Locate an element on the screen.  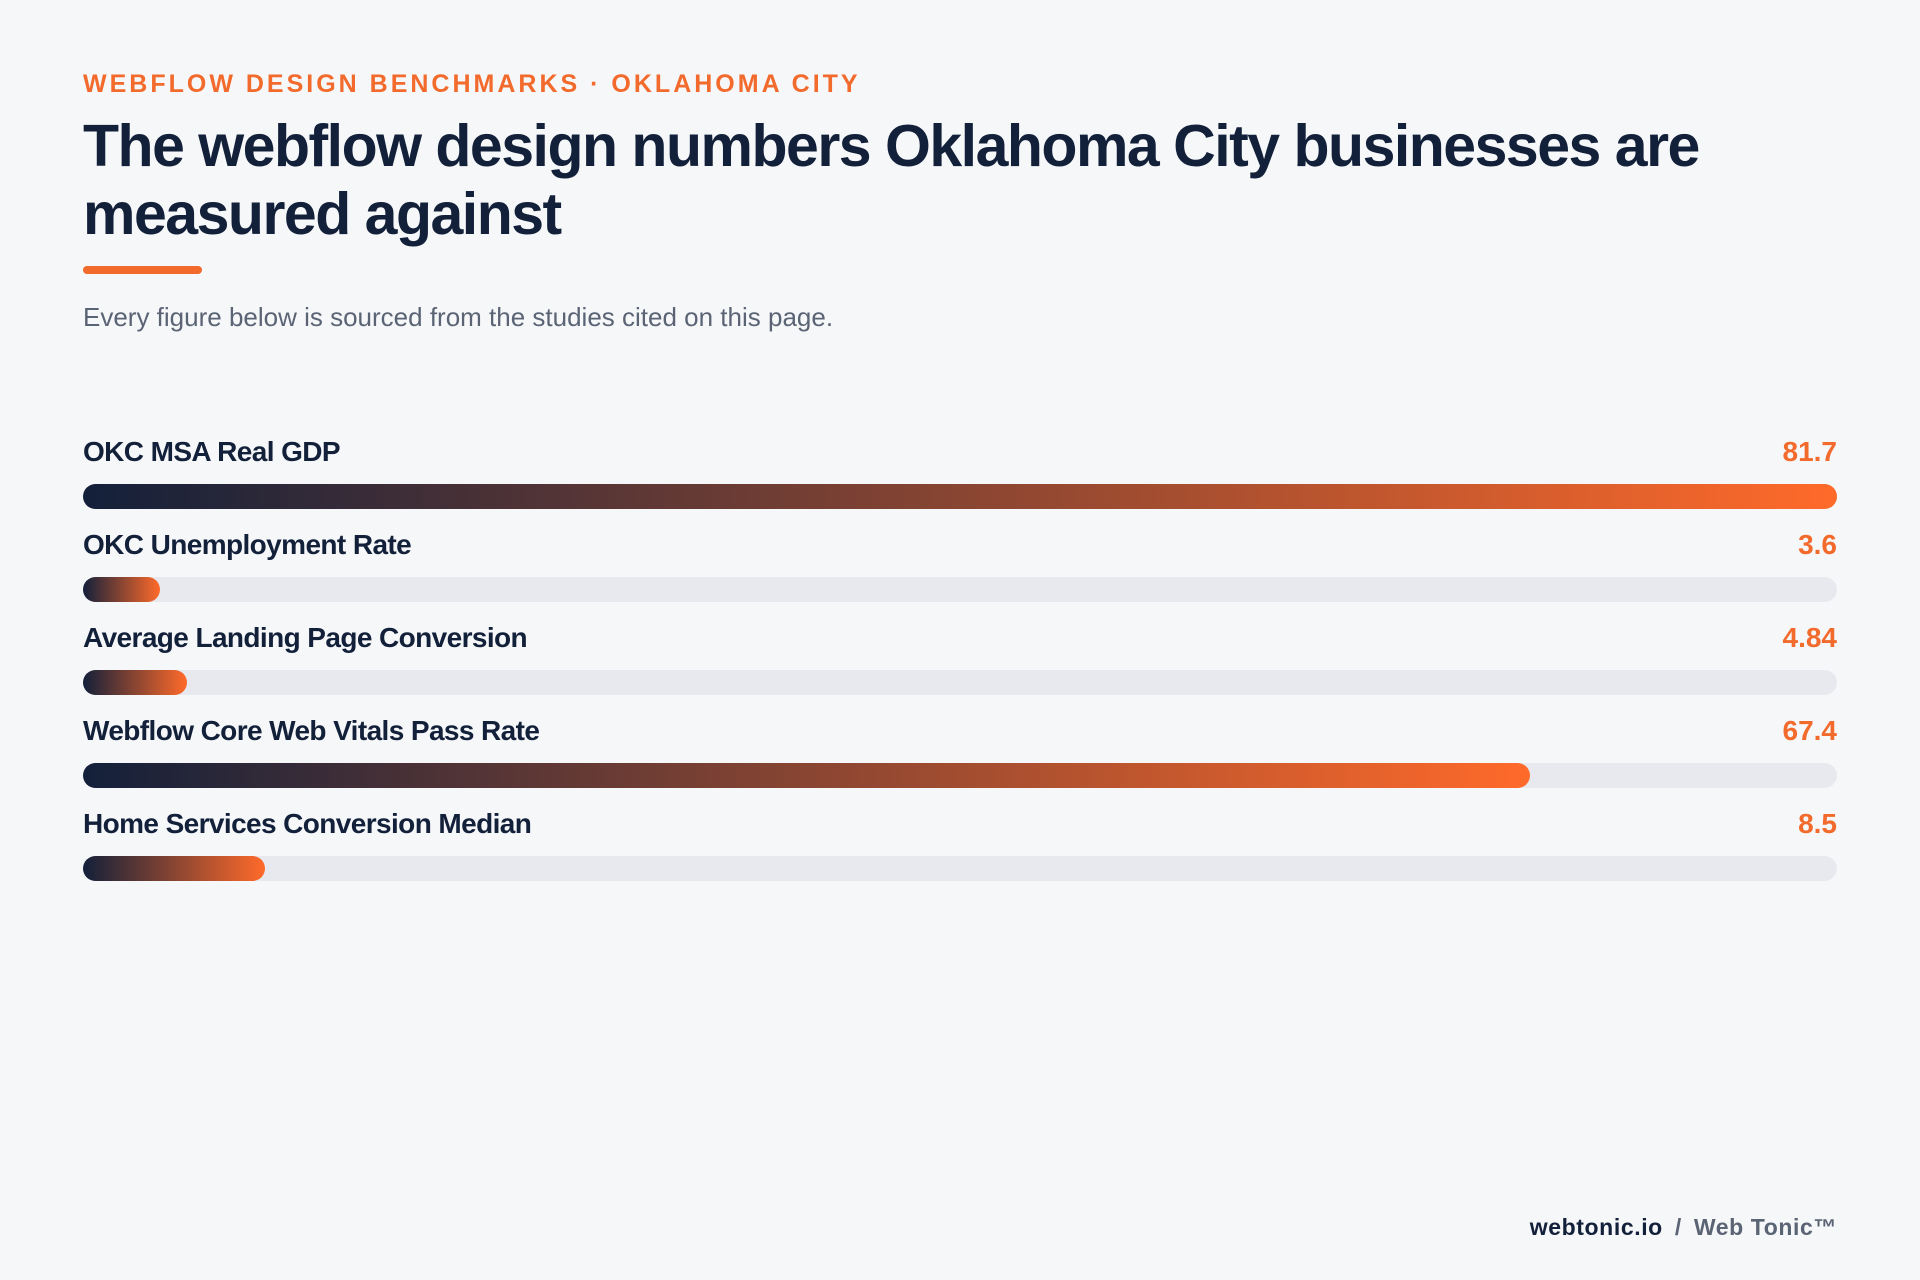
bar-value-label: 81.7 is located at coordinates (1810, 451).